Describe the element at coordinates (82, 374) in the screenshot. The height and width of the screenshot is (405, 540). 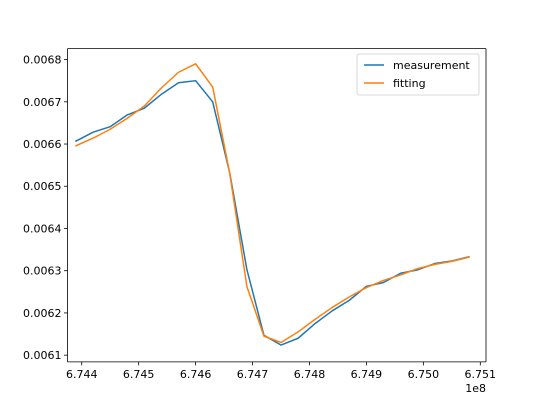
I see `x-tick-label: 6.744` at that location.